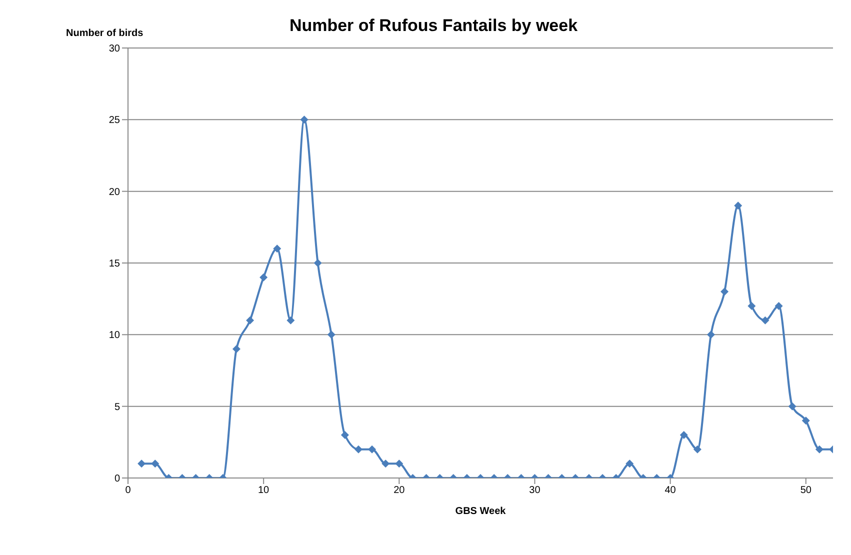 The width and height of the screenshot is (851, 555). I want to click on y-tick-label: 30, so click(114, 49).